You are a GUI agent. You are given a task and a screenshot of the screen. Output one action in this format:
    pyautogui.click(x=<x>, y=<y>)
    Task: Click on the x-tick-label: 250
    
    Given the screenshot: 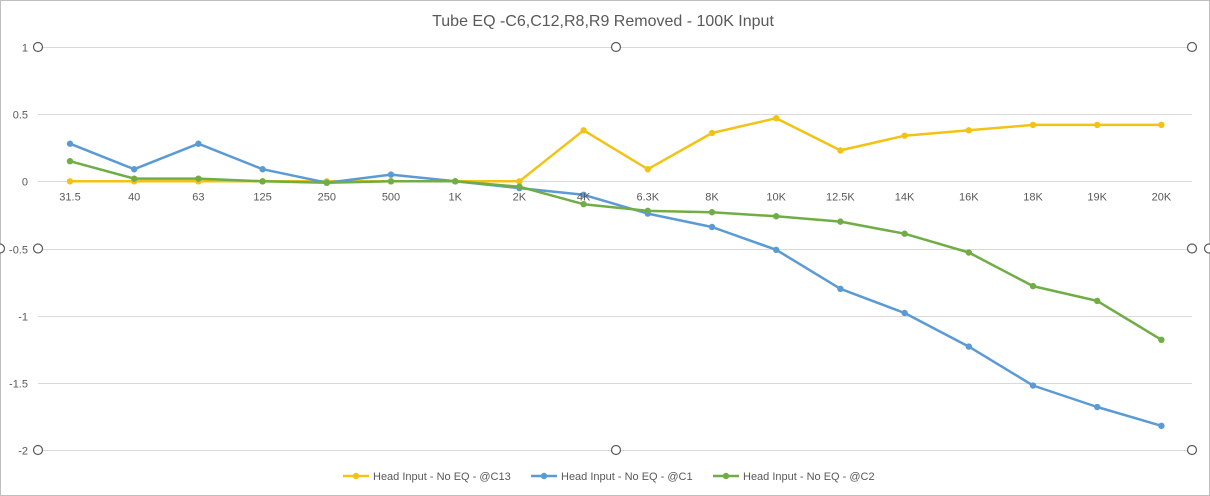 What is the action you would take?
    pyautogui.click(x=327, y=197)
    